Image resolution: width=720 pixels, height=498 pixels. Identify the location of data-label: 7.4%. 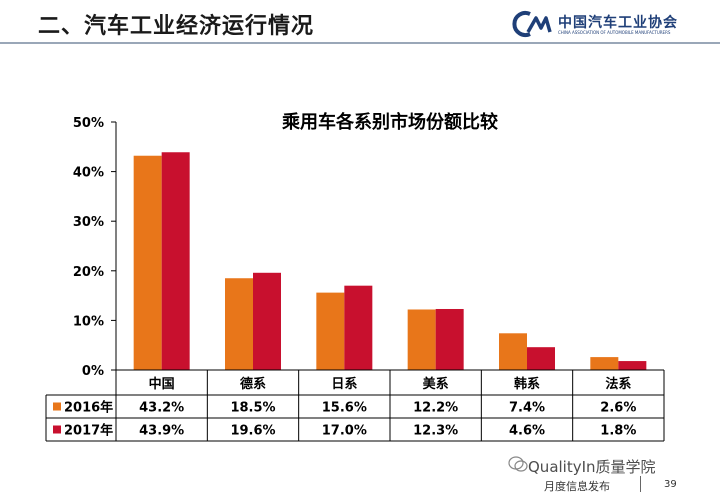
(527, 408).